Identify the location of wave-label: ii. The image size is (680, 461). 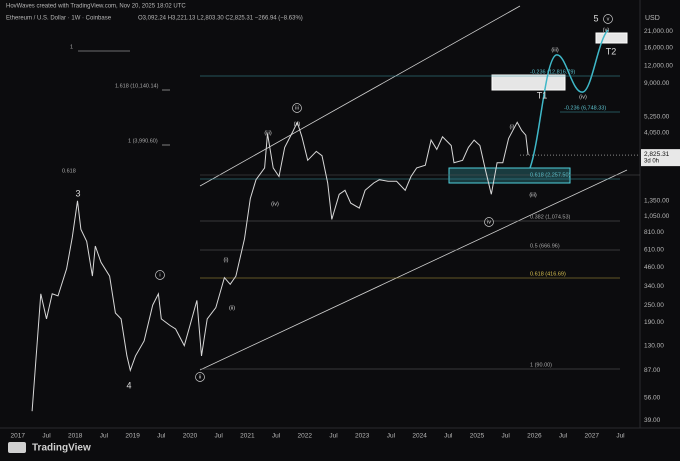
(200, 377).